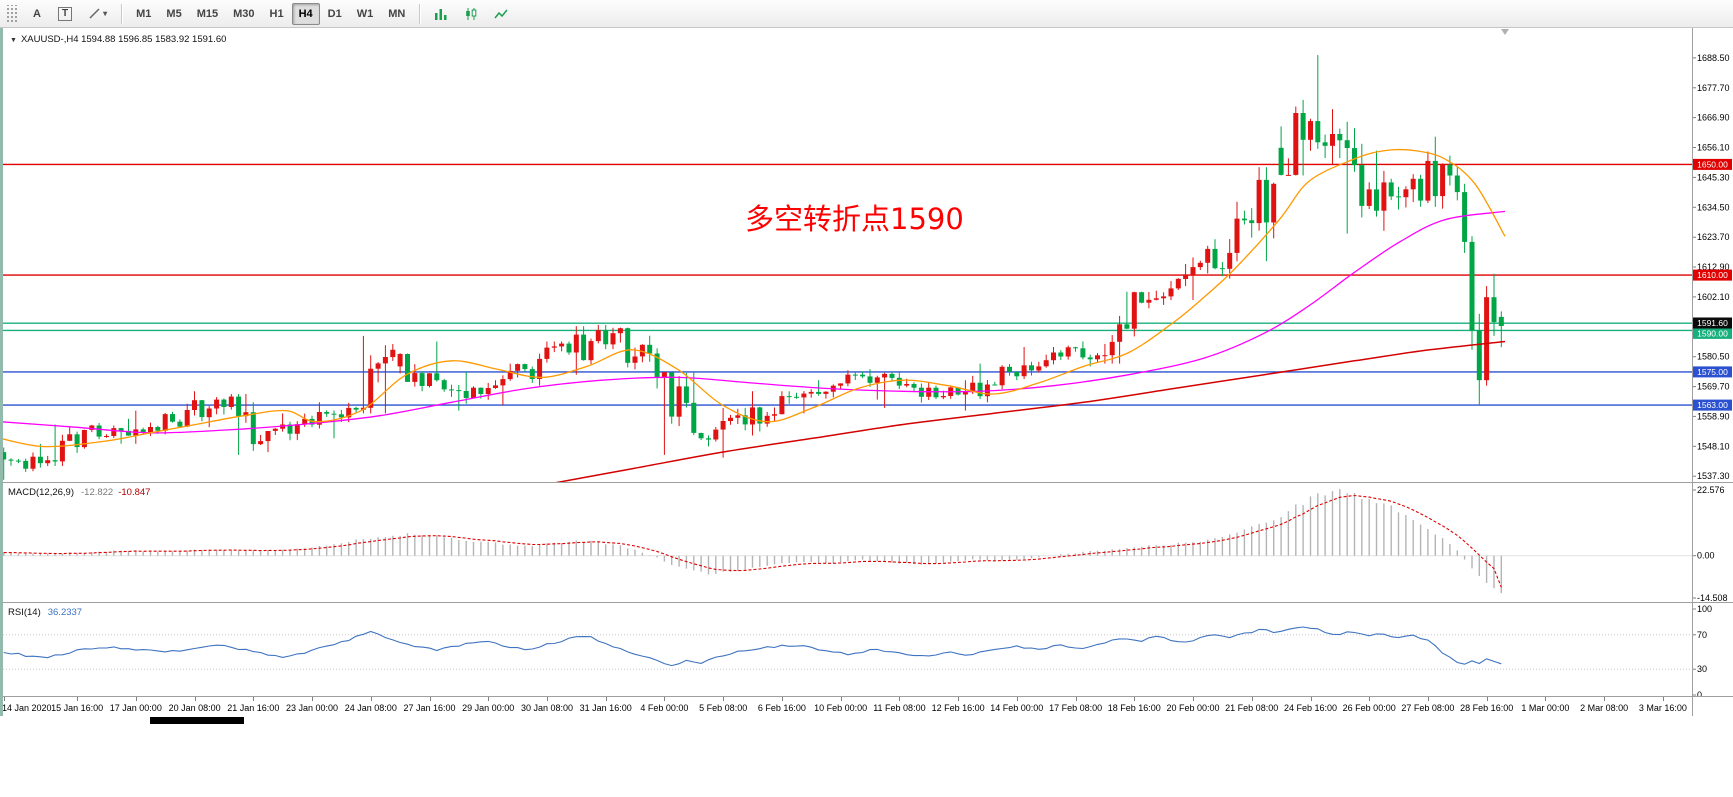  I want to click on rsi-line, so click(752, 646).